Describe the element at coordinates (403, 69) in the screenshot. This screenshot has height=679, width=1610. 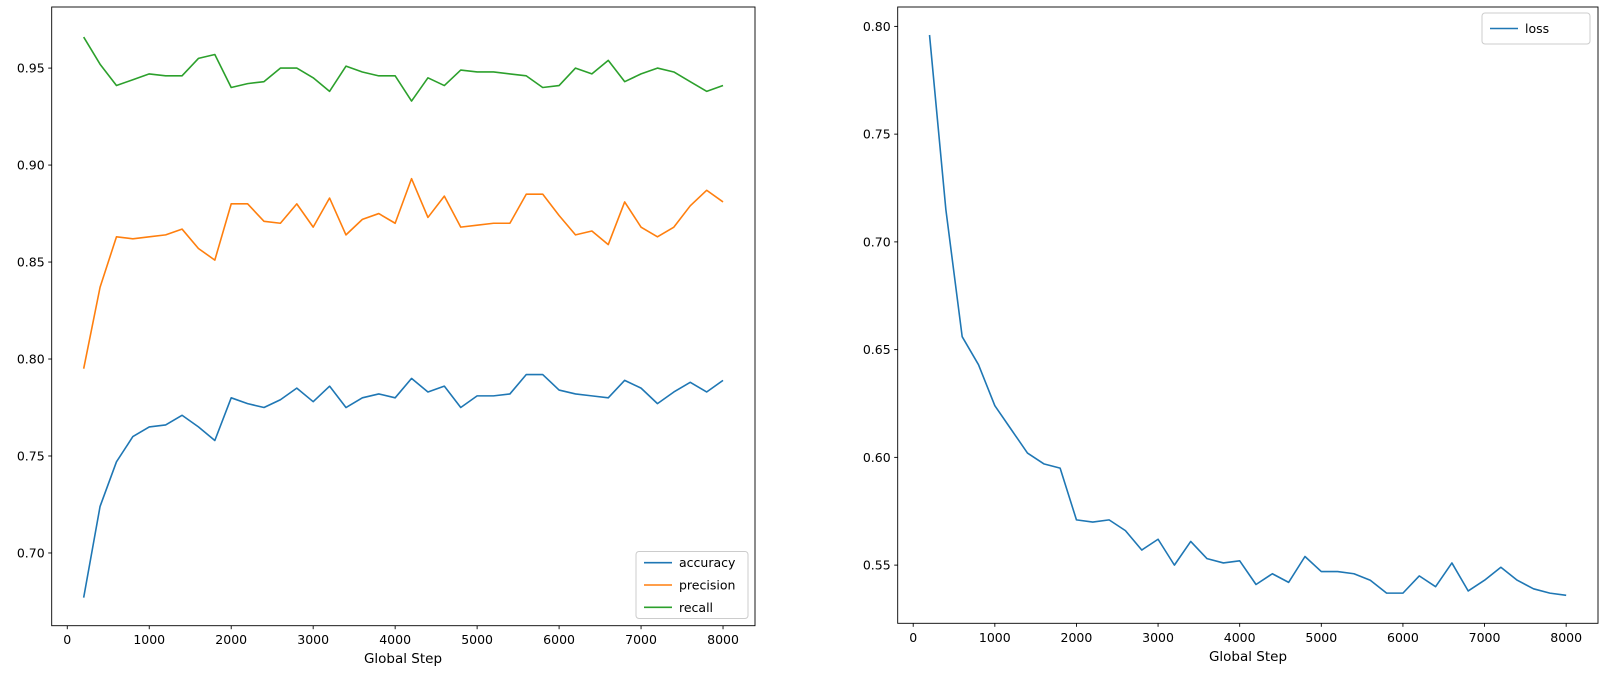
I see `recall-line` at that location.